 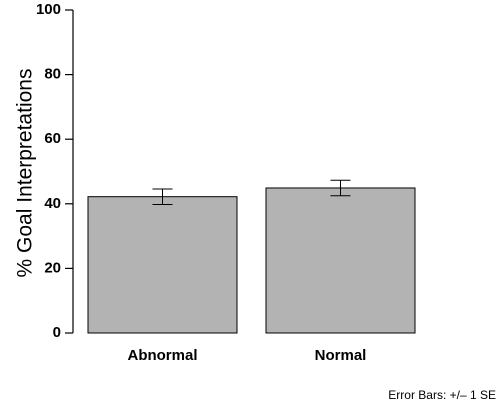 What do you see at coordinates (162, 265) in the screenshot?
I see `bar-abnormal` at bounding box center [162, 265].